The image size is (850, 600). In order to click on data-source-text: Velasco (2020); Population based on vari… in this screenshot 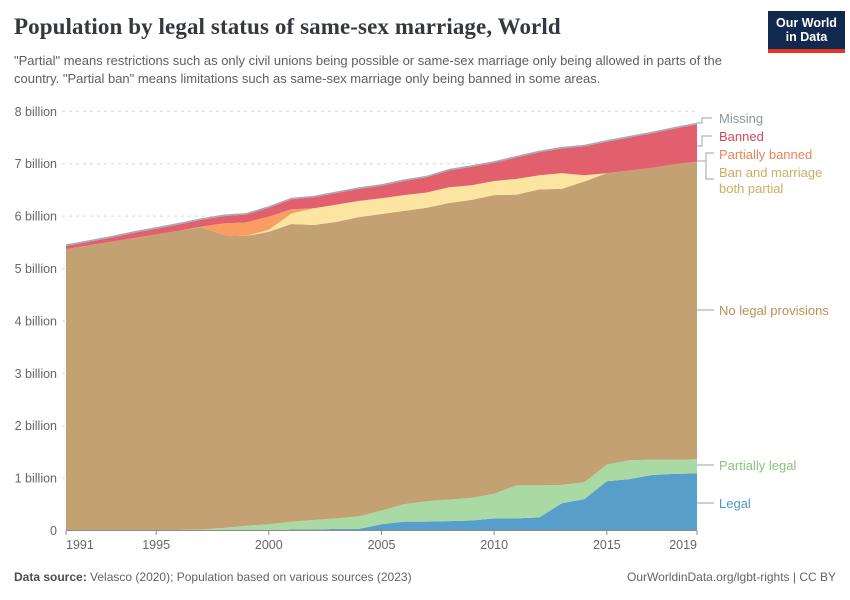, I will do `click(249, 577)`.